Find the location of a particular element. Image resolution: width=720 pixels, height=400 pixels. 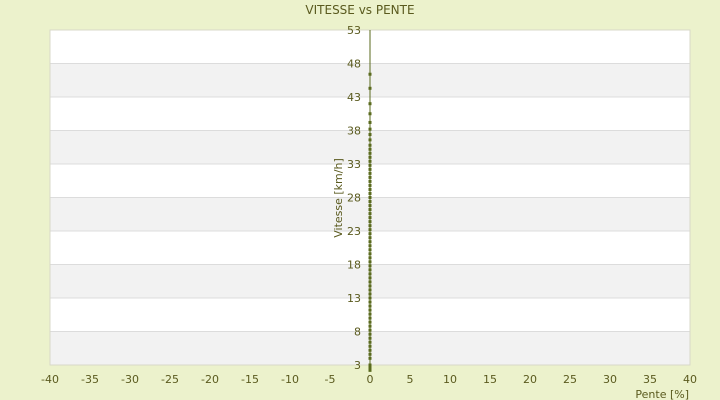

y-tick-label: 18 is located at coordinates (354, 265).